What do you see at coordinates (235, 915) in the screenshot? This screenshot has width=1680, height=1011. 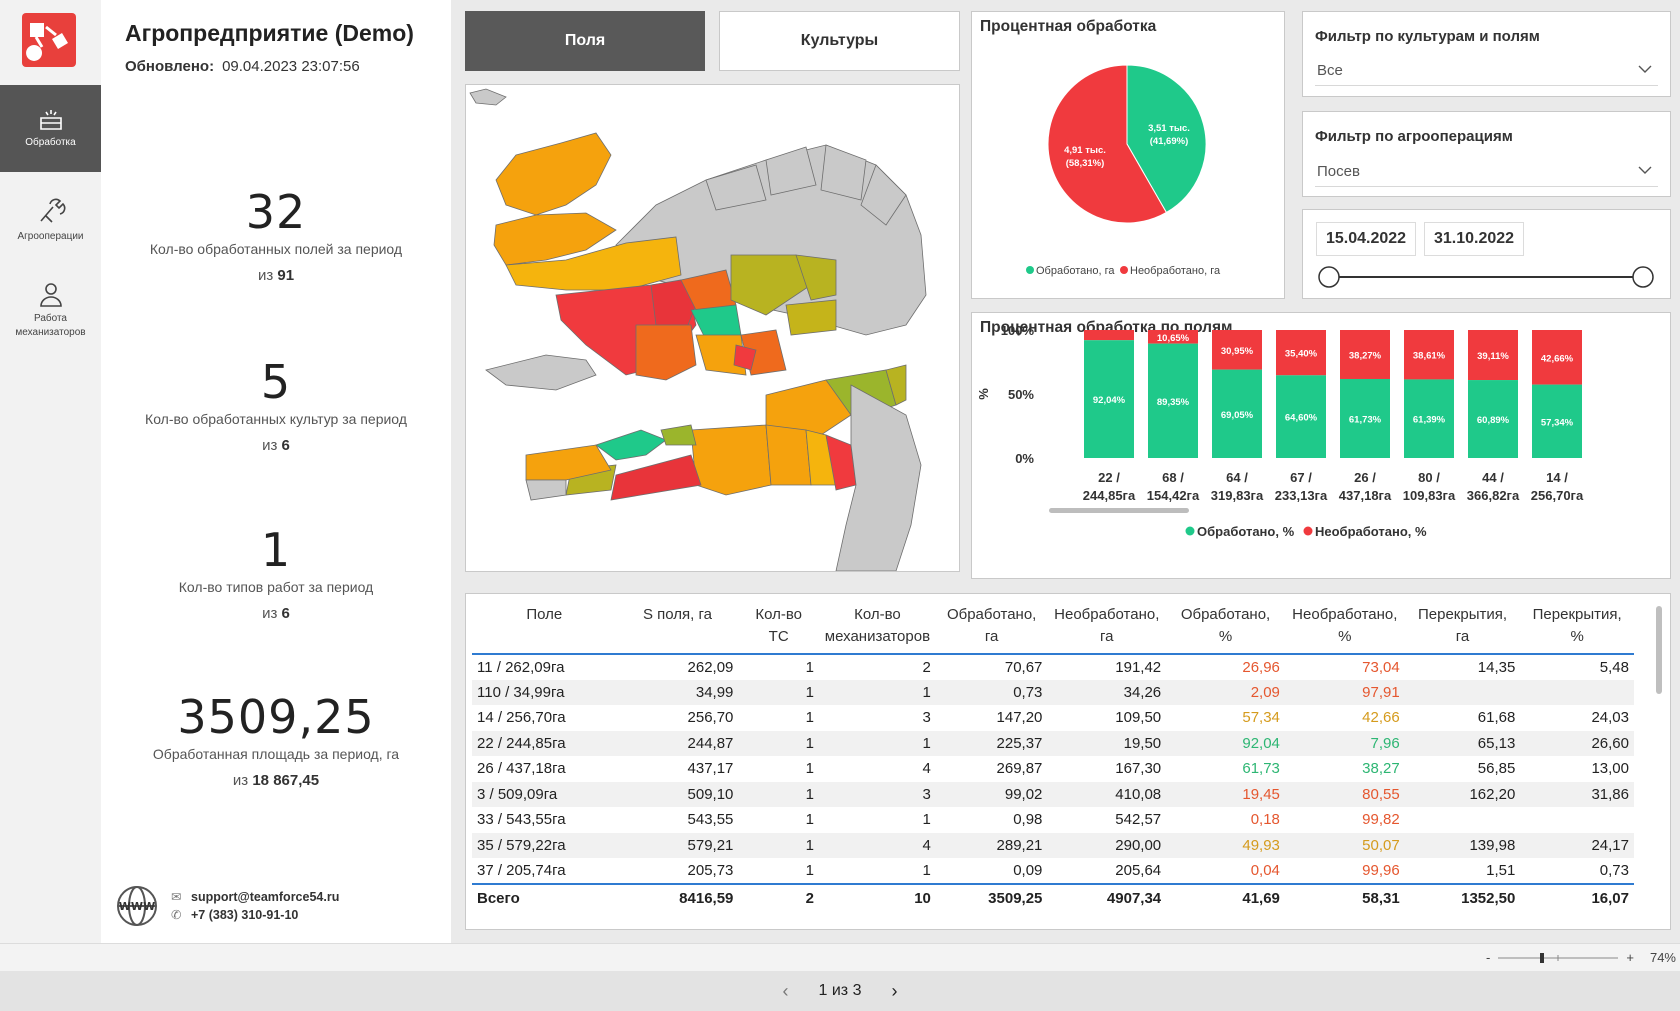 I see `support-phone: ✆ +7 (383) 310-91-10` at bounding box center [235, 915].